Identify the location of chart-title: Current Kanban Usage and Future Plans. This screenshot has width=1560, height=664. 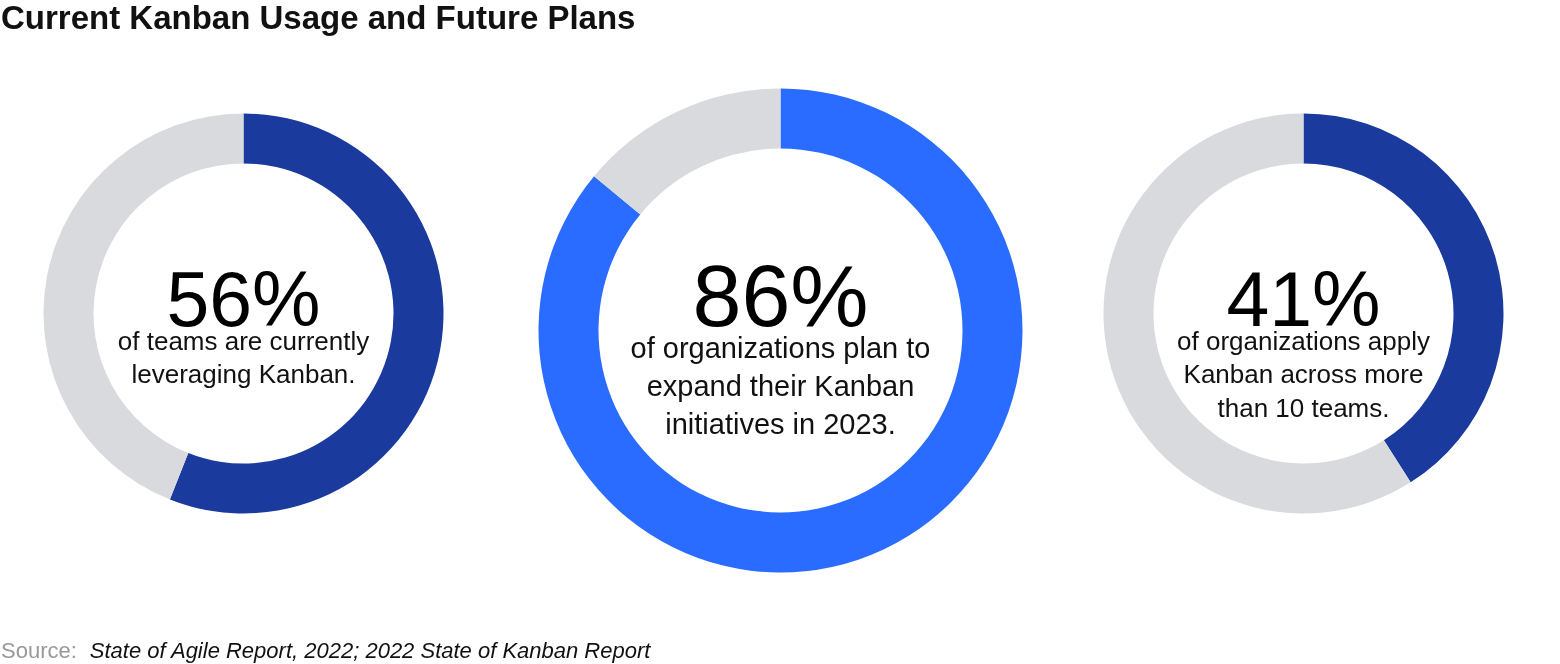
(318, 18).